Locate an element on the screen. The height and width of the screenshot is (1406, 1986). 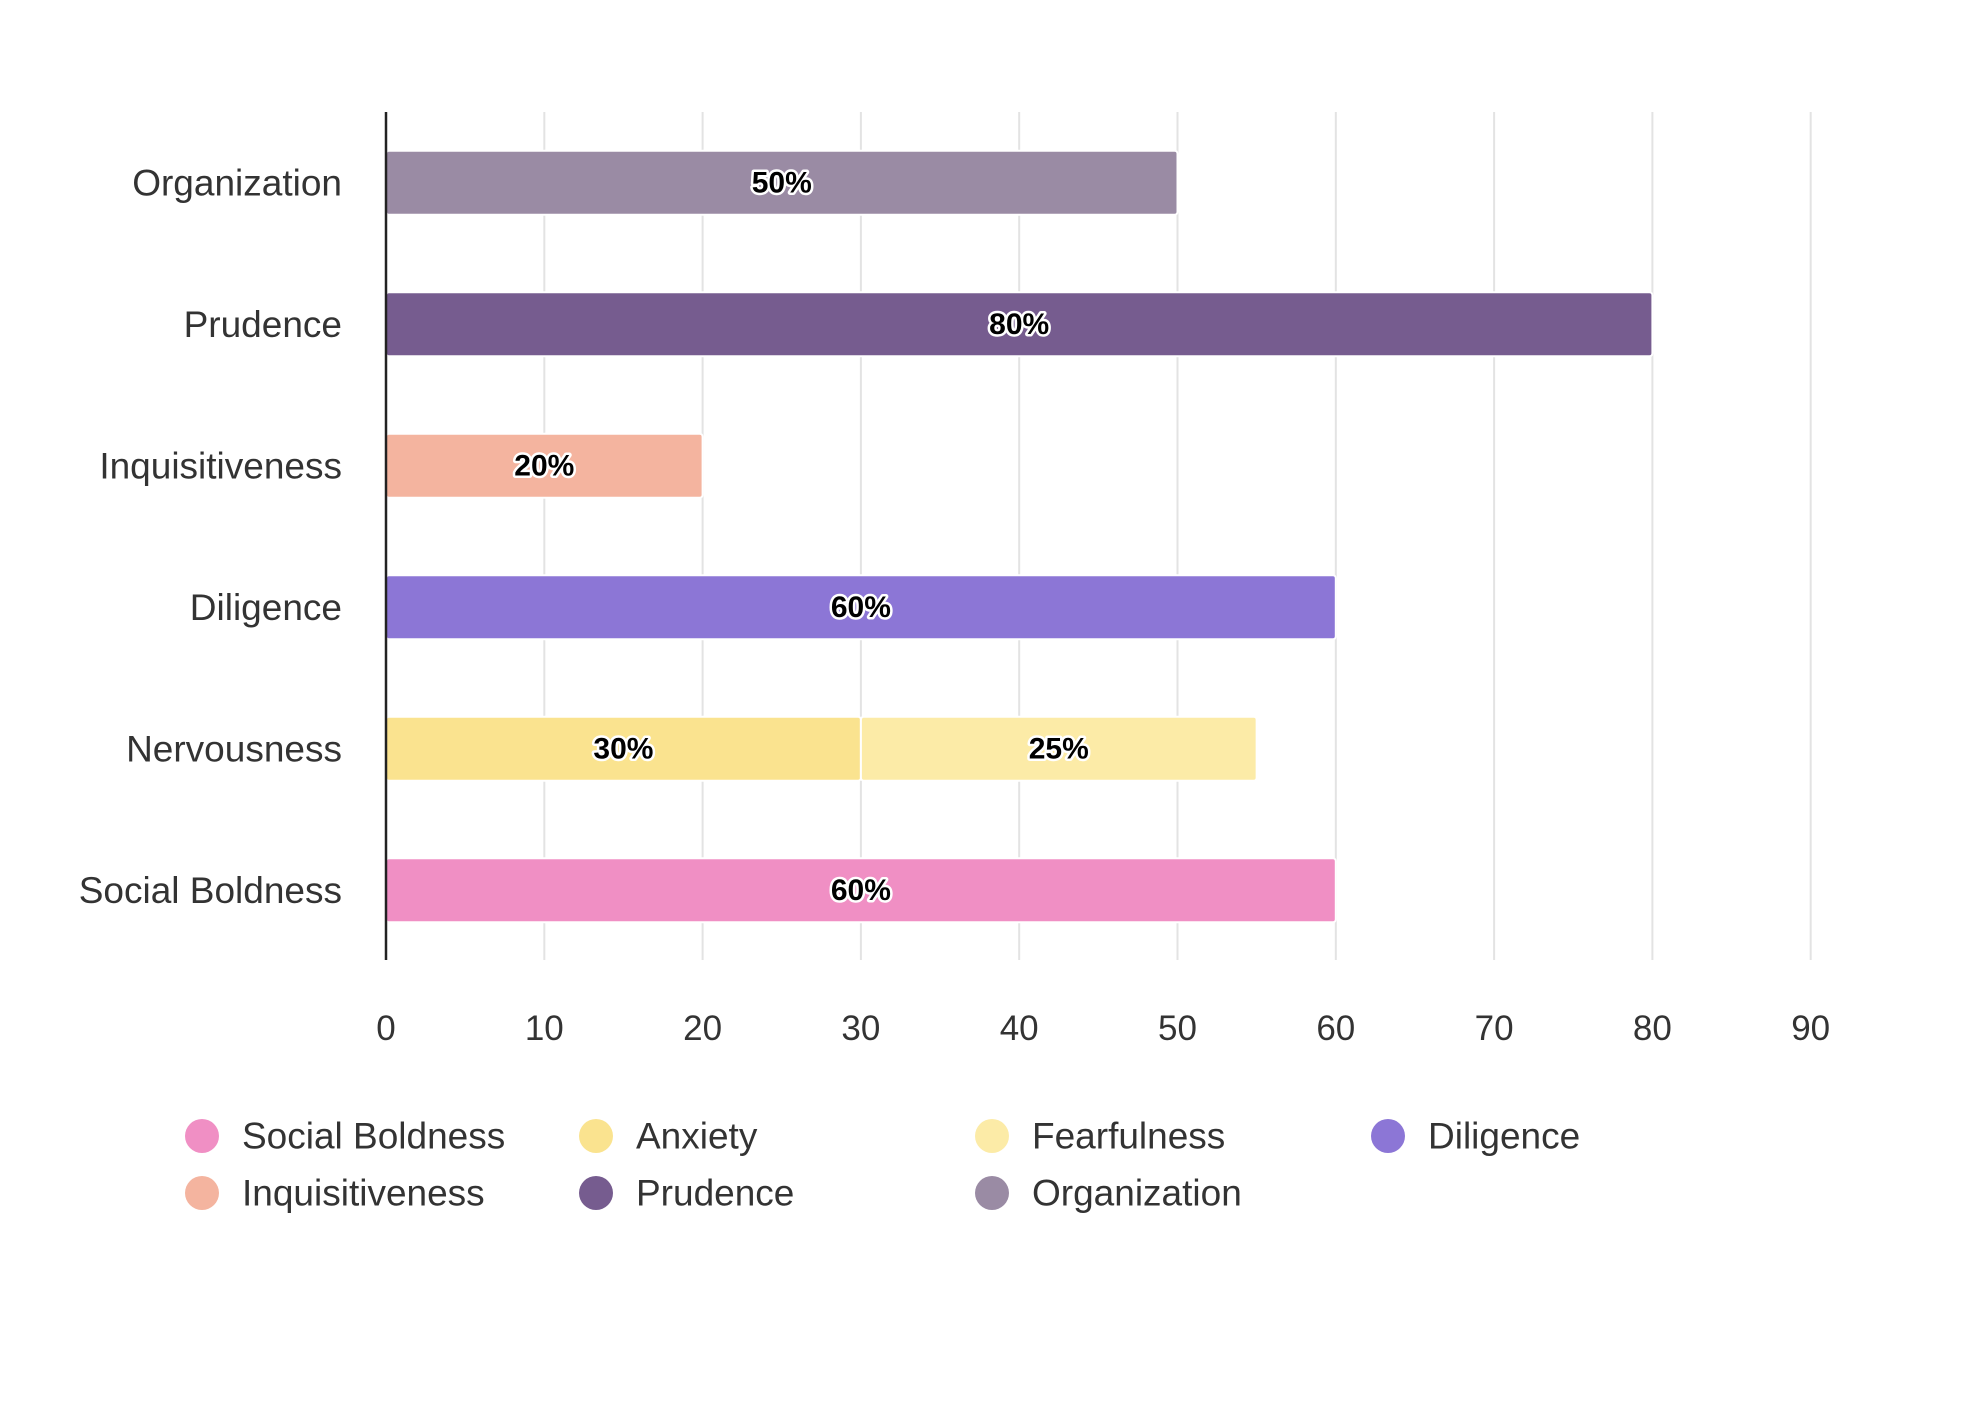
legend-label-prudence: Prudence is located at coordinates (715, 1193).